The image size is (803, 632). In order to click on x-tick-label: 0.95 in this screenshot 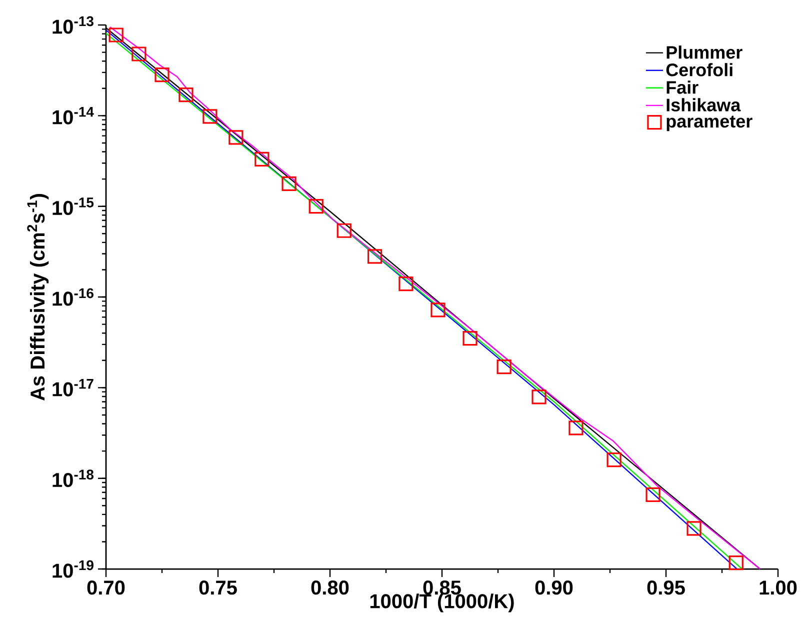, I will do `click(666, 587)`.